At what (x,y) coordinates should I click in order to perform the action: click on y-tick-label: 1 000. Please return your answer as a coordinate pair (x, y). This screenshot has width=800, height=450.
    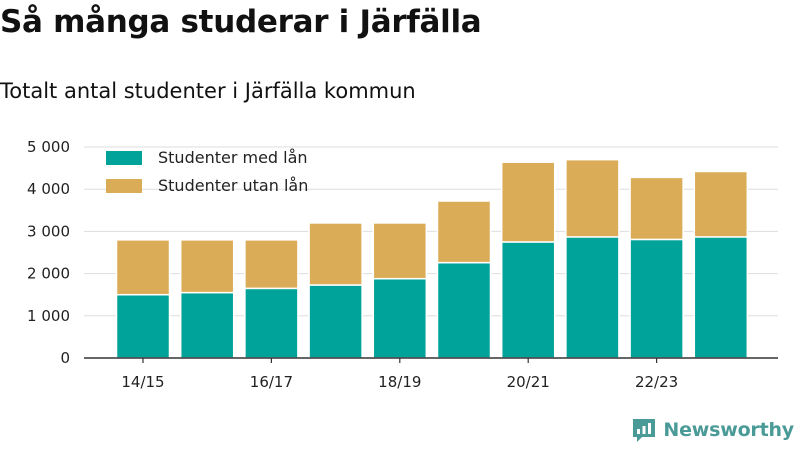
    Looking at the image, I should click on (48, 316).